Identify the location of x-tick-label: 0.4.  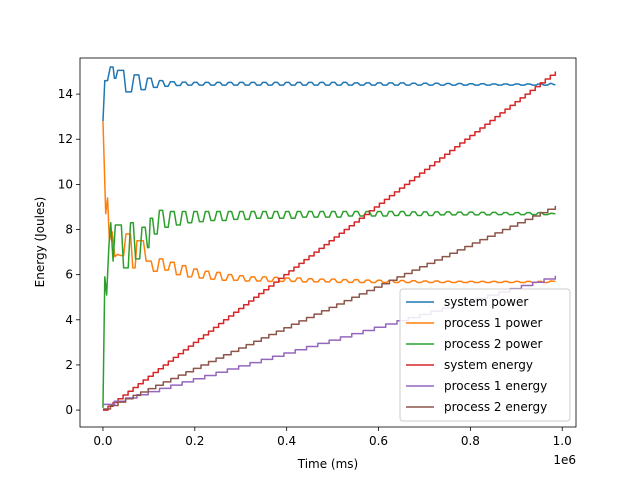
(286, 441).